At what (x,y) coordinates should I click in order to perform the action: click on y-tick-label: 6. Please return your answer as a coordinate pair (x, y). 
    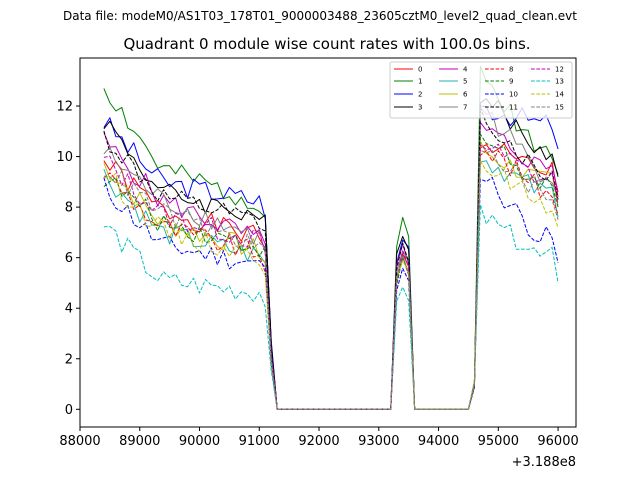
    Looking at the image, I should click on (69, 258).